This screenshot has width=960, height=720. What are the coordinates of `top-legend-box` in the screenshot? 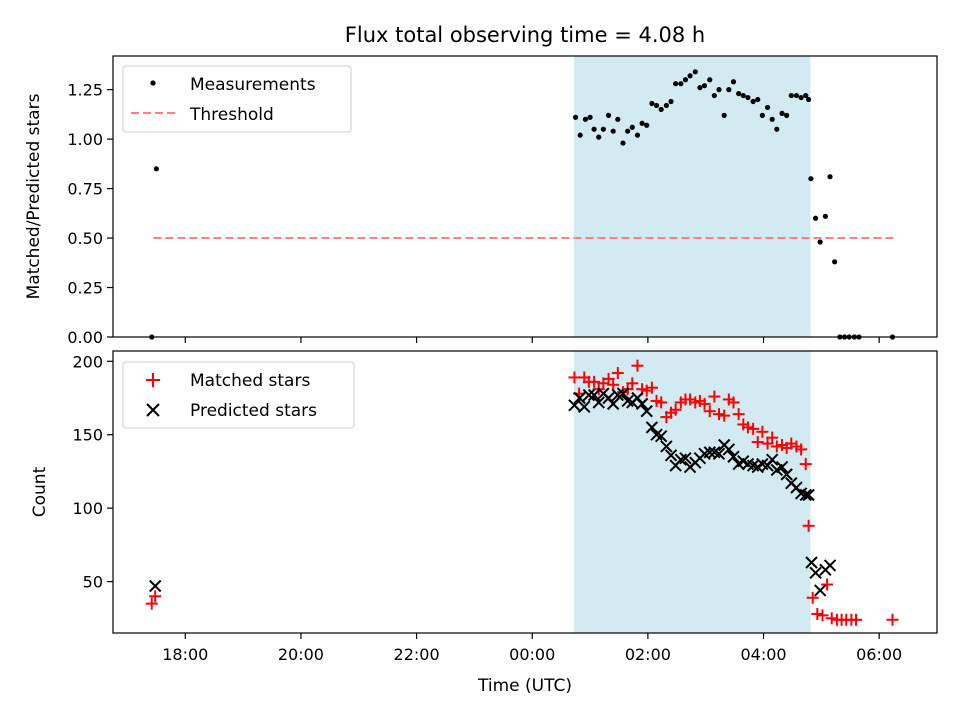 It's located at (237, 99).